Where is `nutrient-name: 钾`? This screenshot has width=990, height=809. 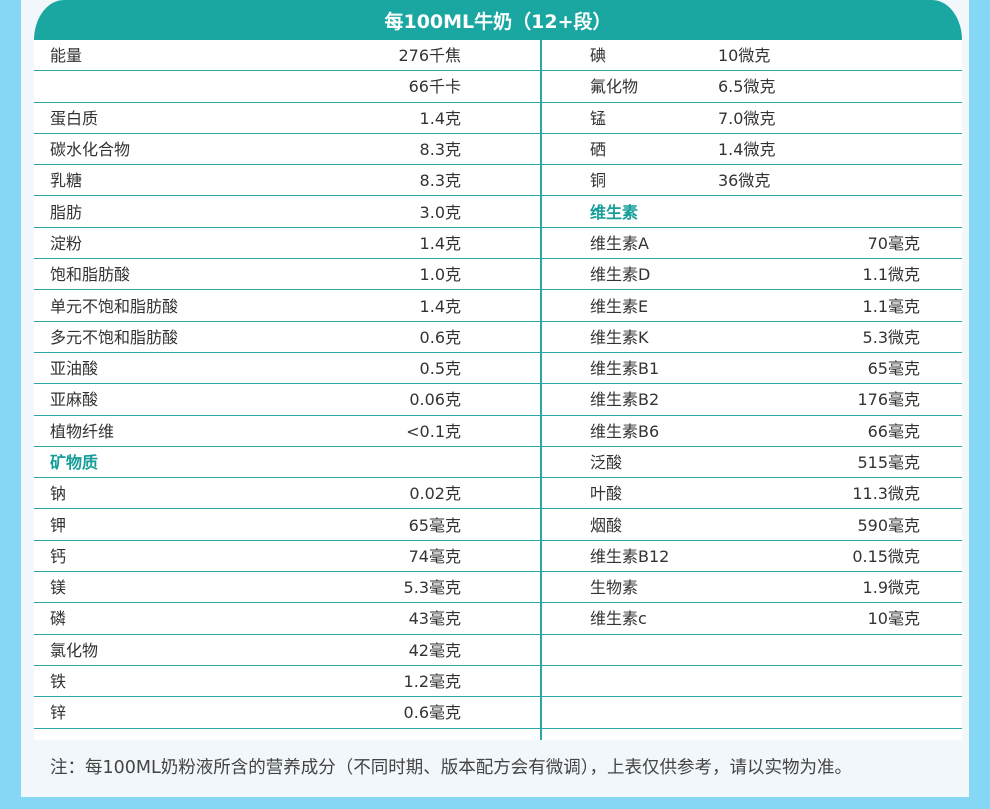
nutrient-name: 钾 is located at coordinates (58, 525).